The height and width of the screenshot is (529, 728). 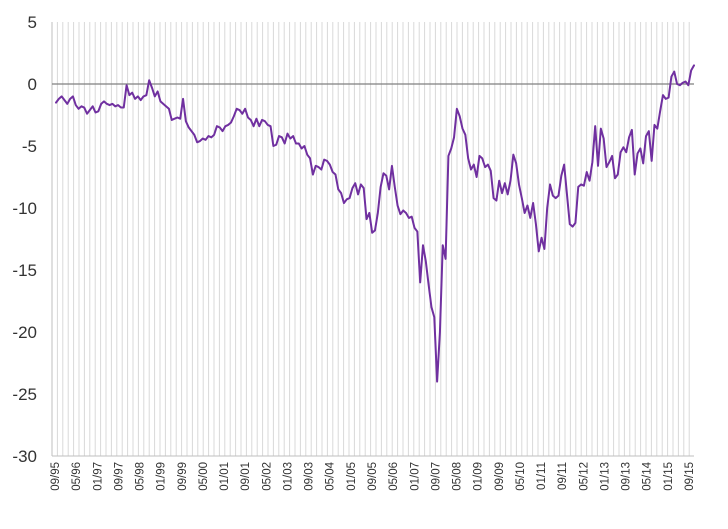 What do you see at coordinates (24, 270) in the screenshot?
I see `y-tick-label: -15` at bounding box center [24, 270].